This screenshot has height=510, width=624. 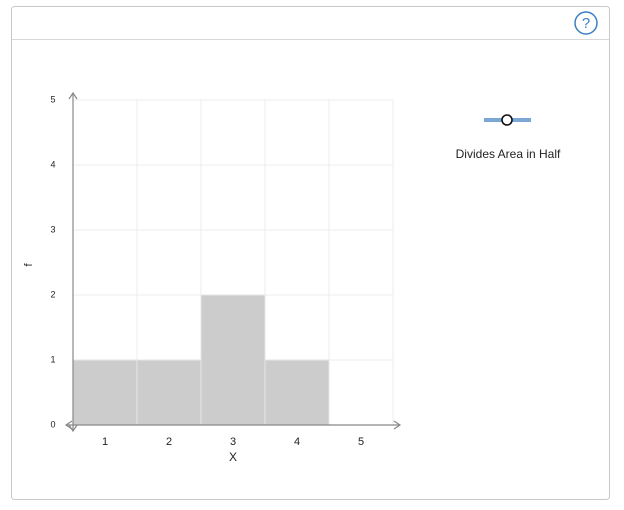 I want to click on x-tick-label: 4, so click(x=297, y=442).